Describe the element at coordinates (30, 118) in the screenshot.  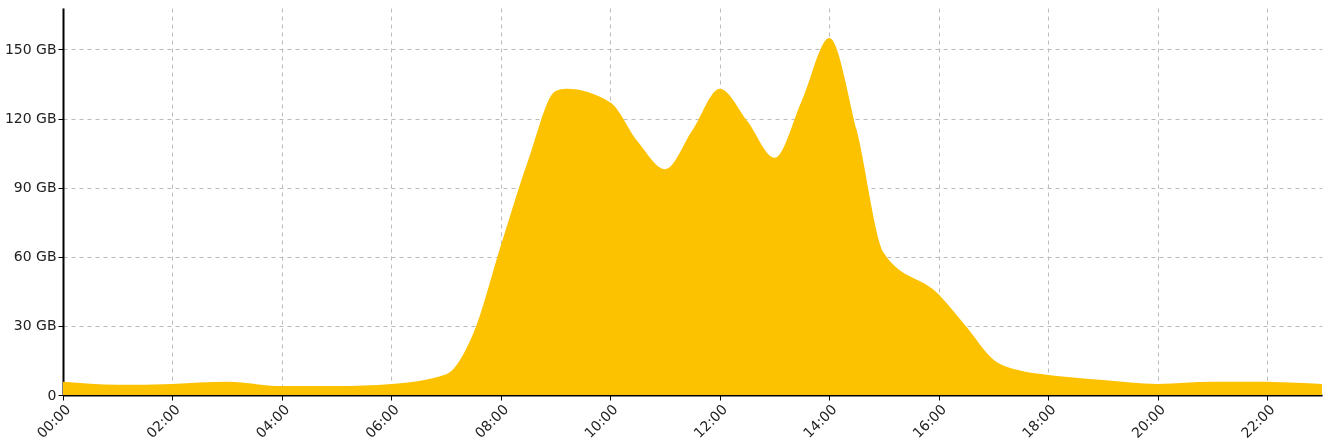
I see `y-tick-label: 120 GB` at that location.